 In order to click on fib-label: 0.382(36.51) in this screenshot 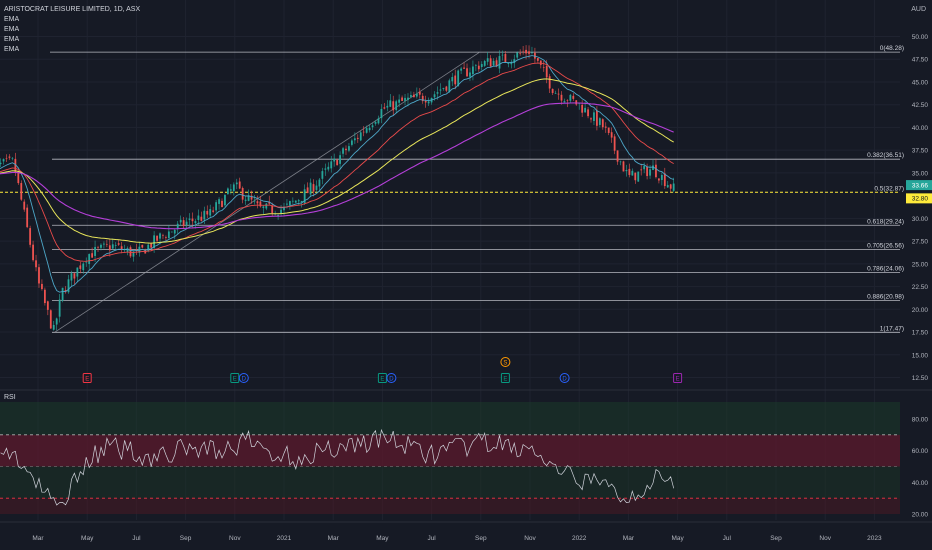, I will do `click(885, 155)`.